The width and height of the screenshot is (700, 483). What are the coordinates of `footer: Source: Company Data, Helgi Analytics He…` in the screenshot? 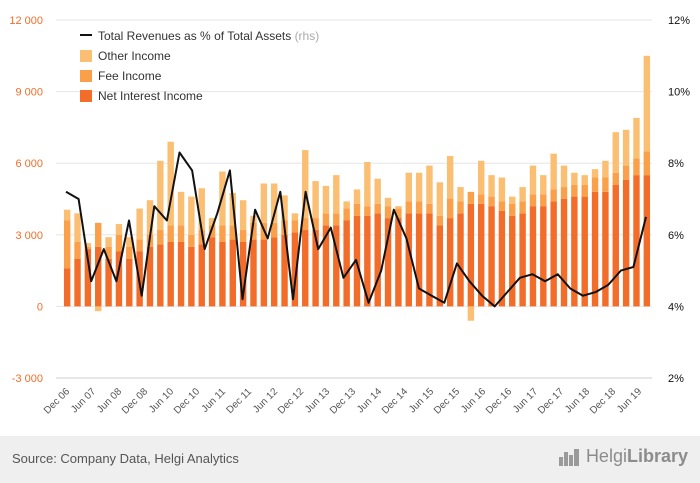 It's located at (350, 459).